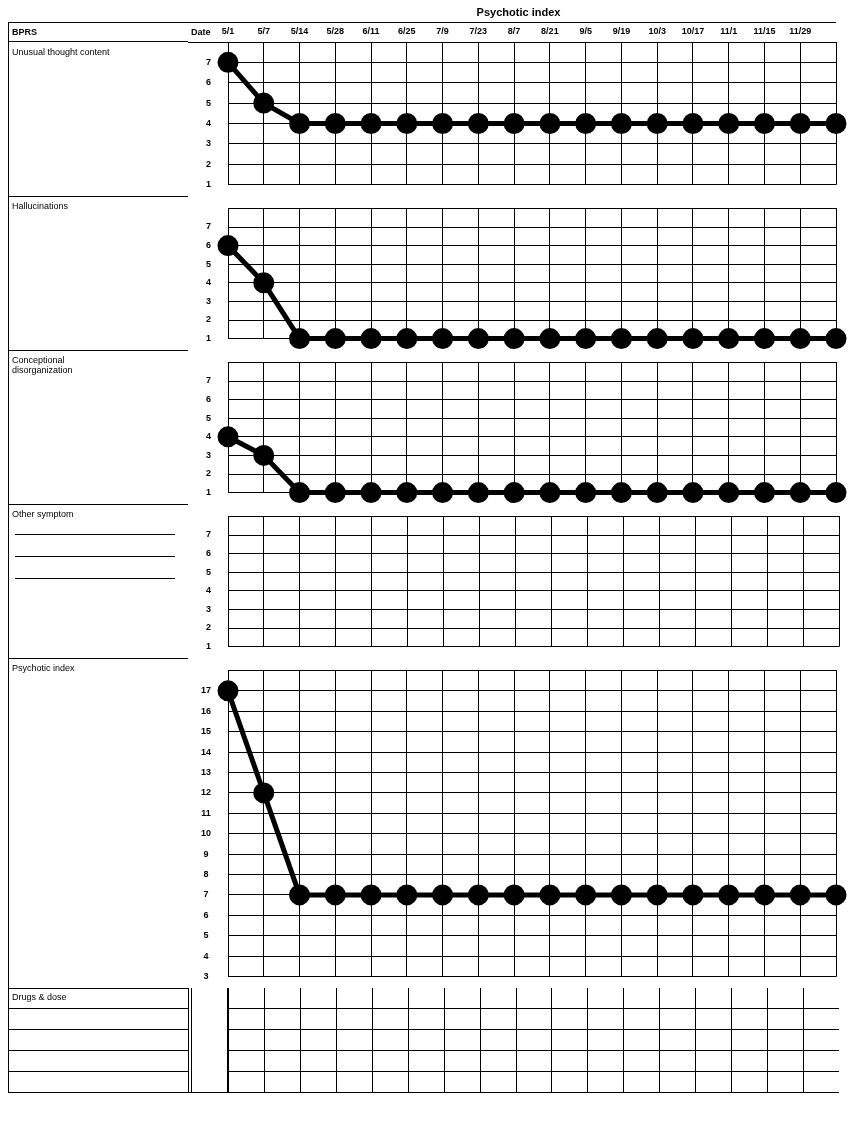 Image resolution: width=849 pixels, height=1125 pixels. I want to click on chart-title: Psychotic index, so click(518, 12).